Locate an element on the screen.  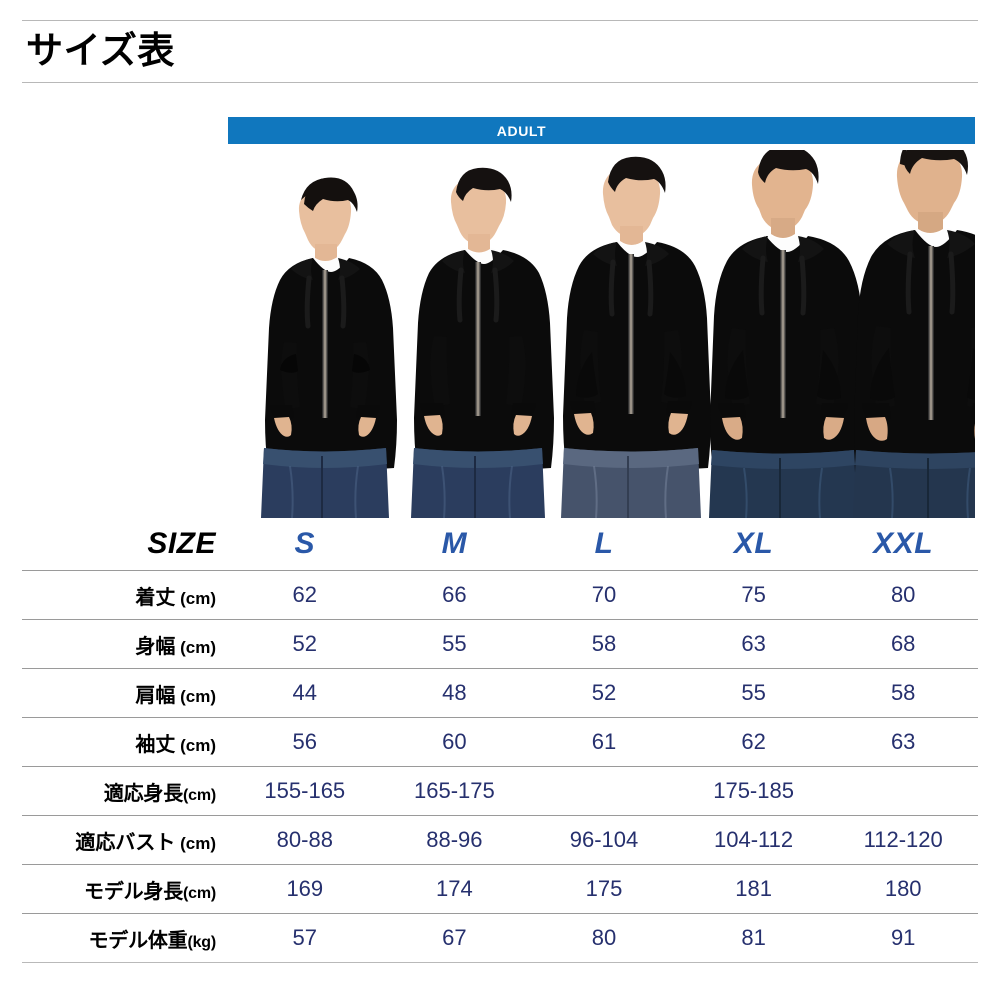
row-label-text: 適応バスト is located at coordinates (125, 842).